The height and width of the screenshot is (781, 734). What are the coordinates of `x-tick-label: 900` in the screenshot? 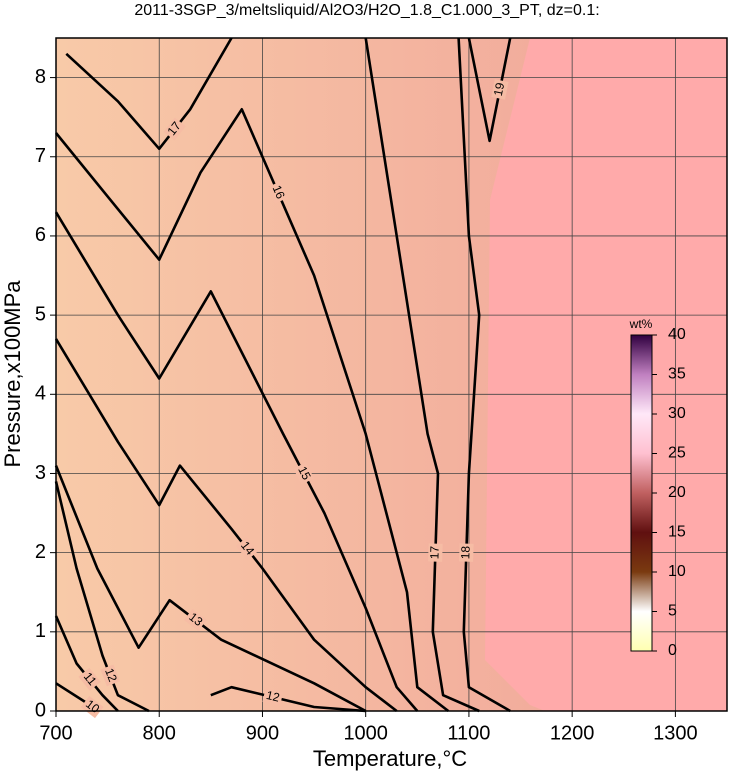 It's located at (262, 733).